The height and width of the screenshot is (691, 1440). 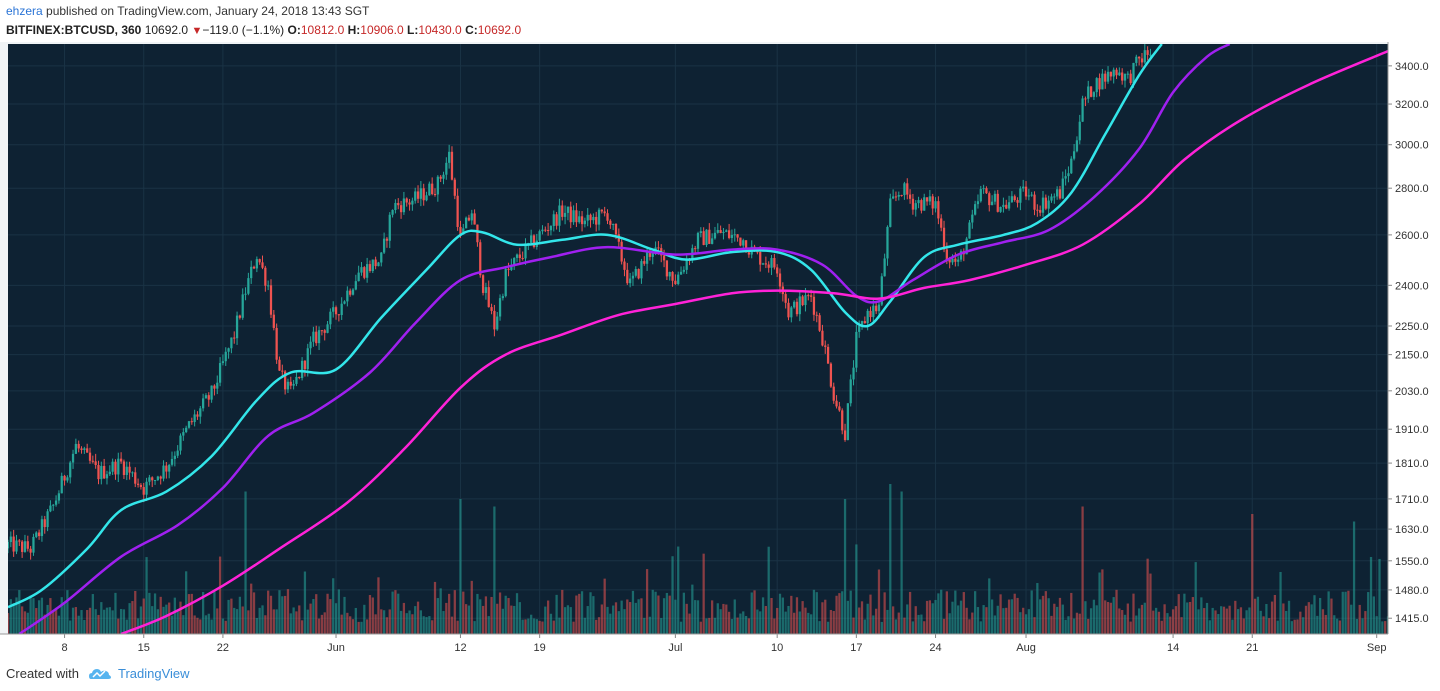 I want to click on time-axis: 8 15 22 Jun 12 19 Jul 10 17 24 Aug 14 21 Sep, so click(x=694, y=643).